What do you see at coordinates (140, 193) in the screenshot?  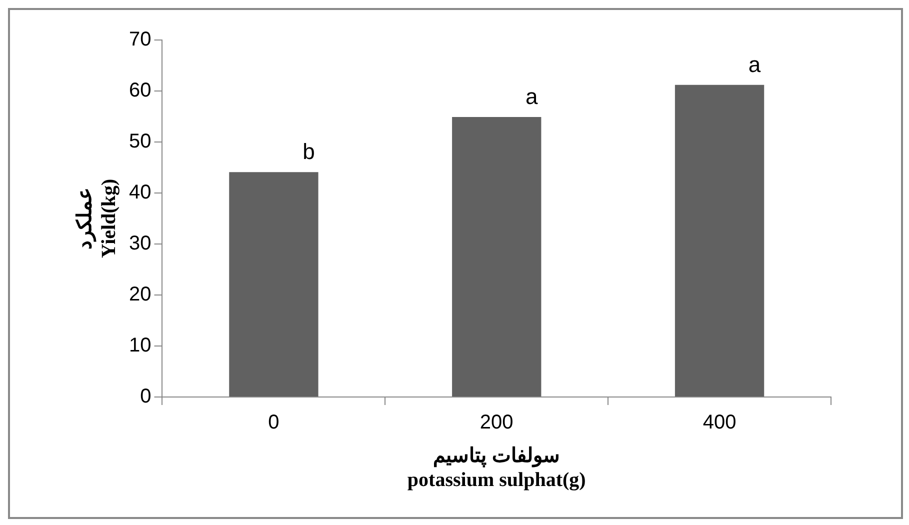 I see `y-tick-label: 40` at bounding box center [140, 193].